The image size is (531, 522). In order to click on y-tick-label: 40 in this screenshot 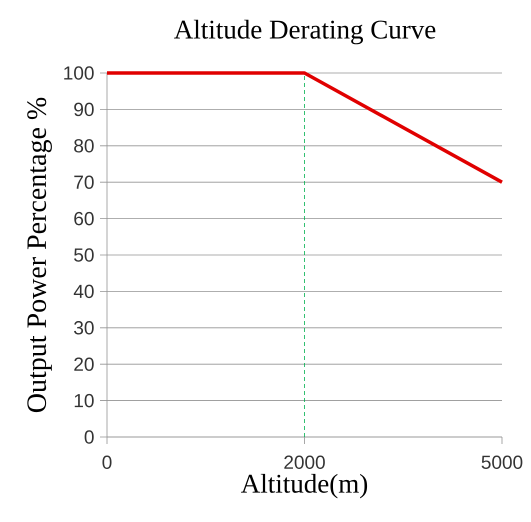, I will do `click(84, 291)`.